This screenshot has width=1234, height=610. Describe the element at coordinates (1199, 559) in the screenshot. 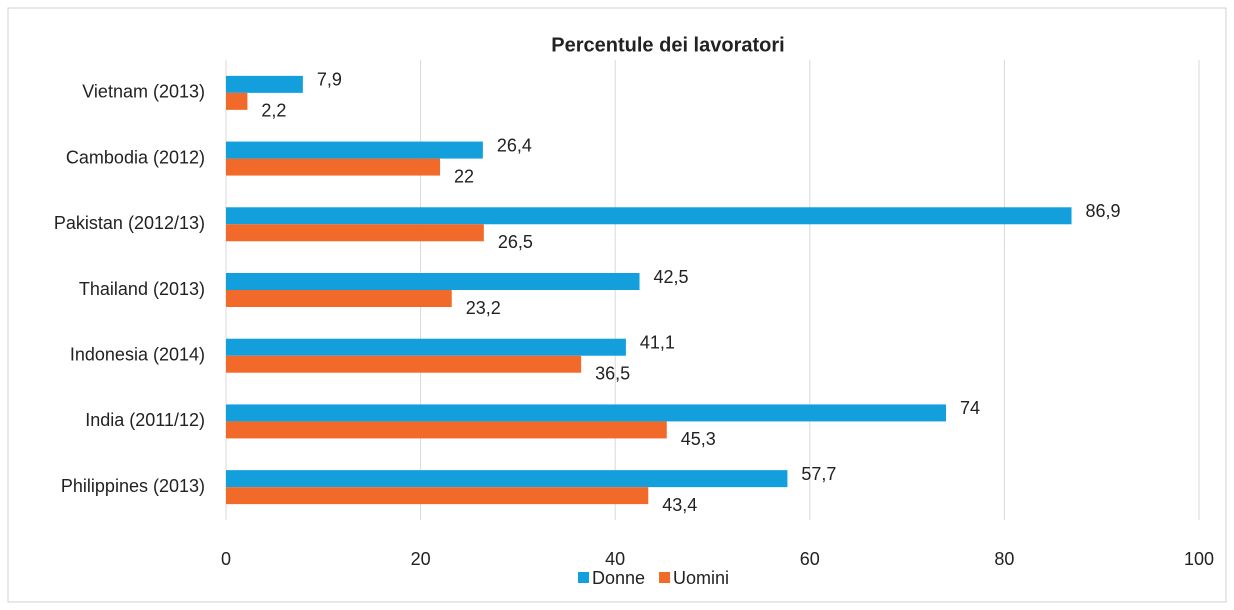

I see `x-tick-label: 100` at that location.